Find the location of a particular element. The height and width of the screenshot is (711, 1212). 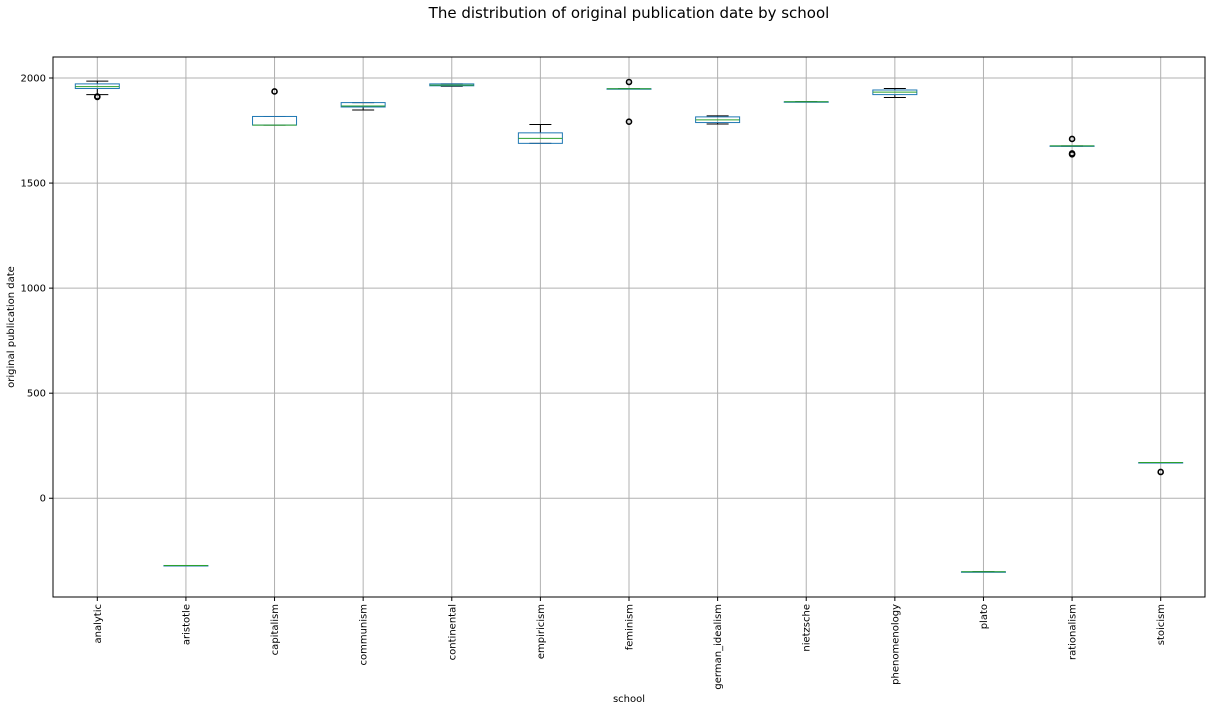

x-tick-label-rationalism: rationalism is located at coordinates (1073, 632).